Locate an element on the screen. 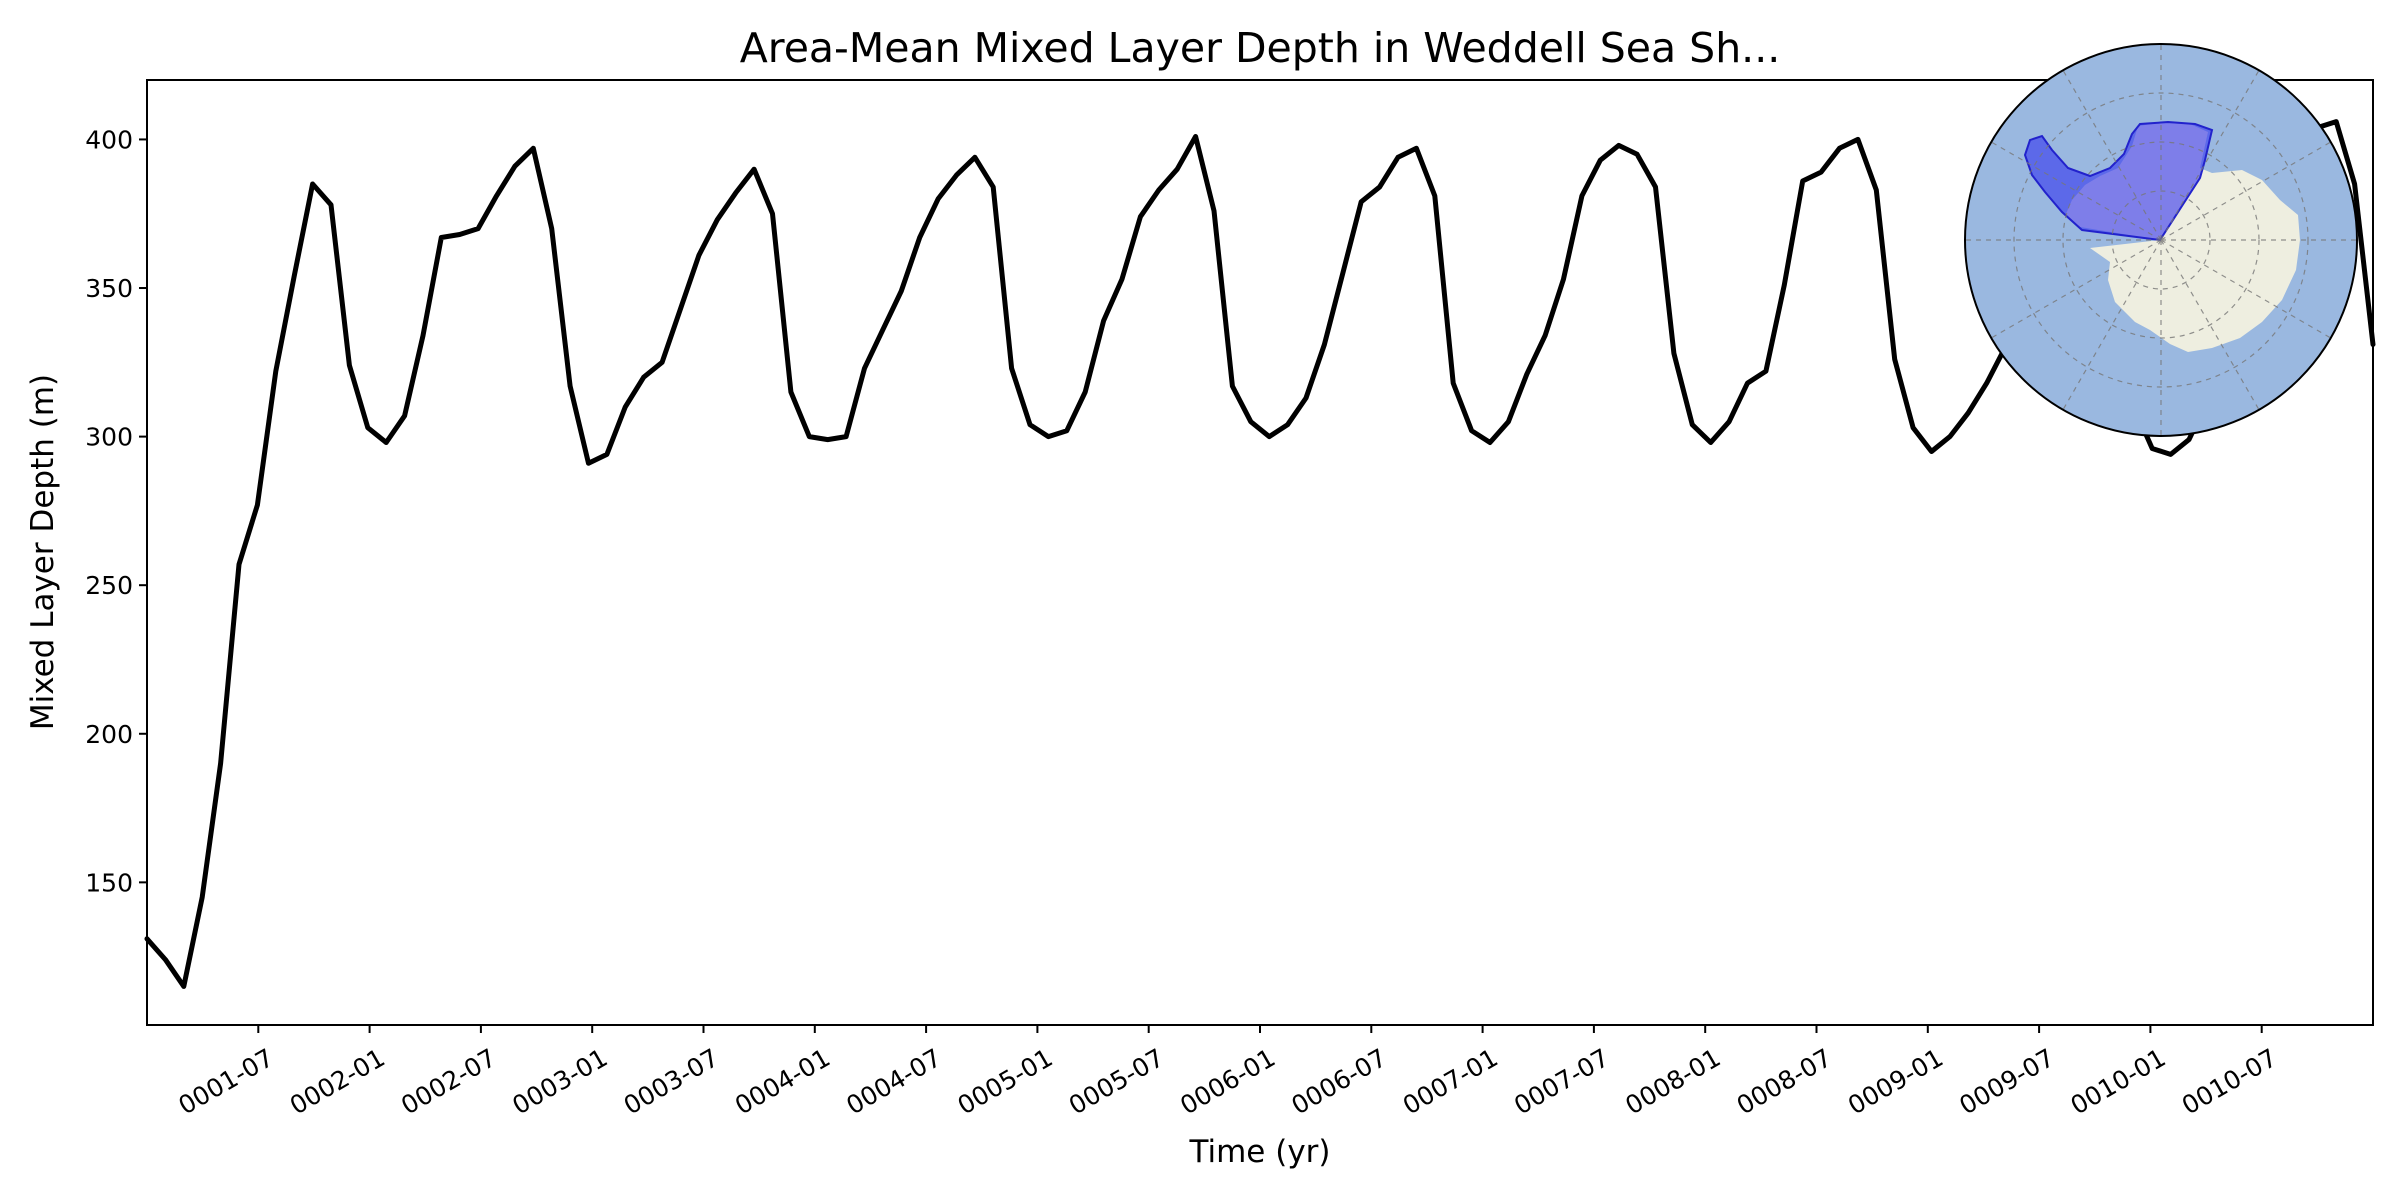 This screenshot has height=1200, width=2400. graticule-ring is located at coordinates (2161, 240).